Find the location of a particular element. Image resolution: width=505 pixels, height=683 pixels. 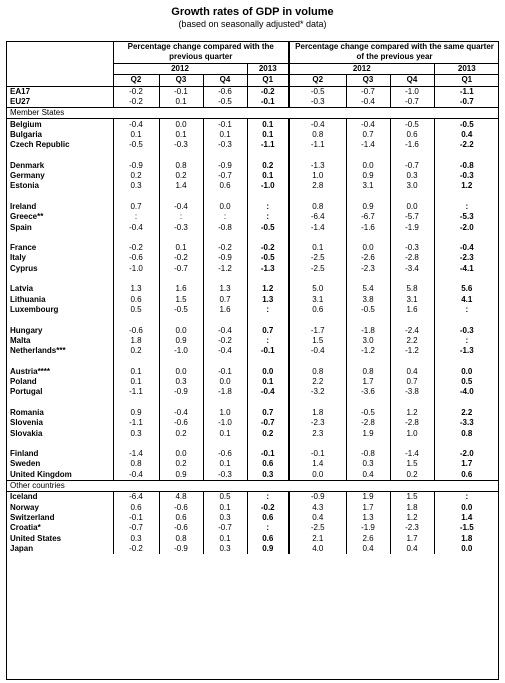

member-states-section: Member States is located at coordinates (253, 113).